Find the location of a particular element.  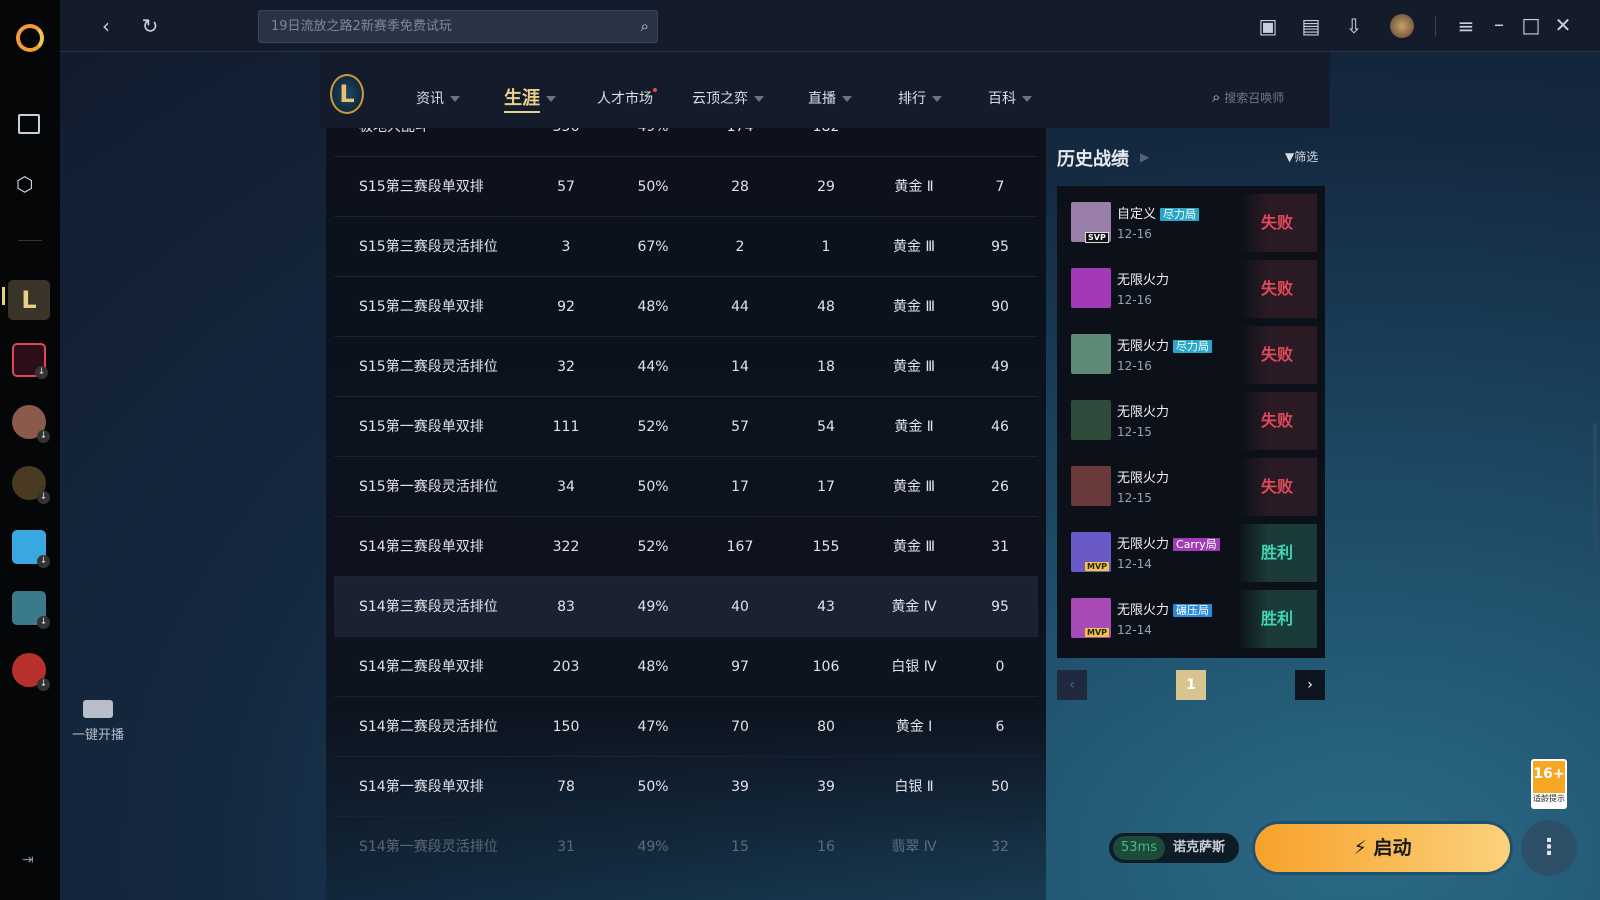

next-page-button: › is located at coordinates (1310, 685).